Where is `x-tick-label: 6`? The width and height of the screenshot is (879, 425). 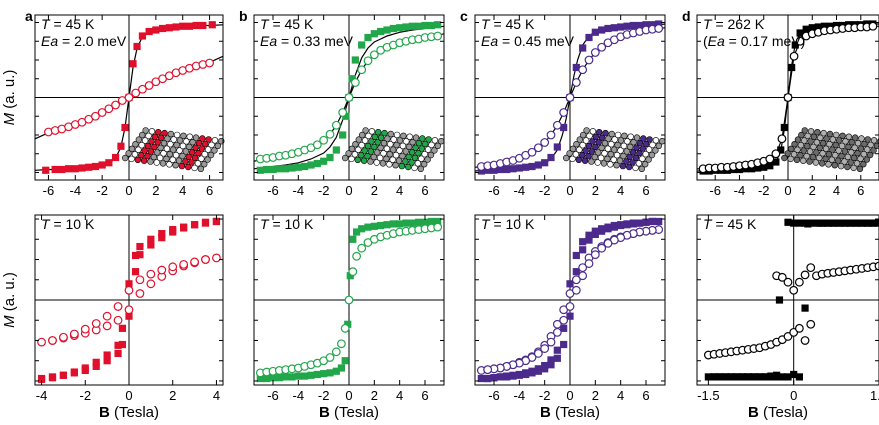 x-tick-label: 6 is located at coordinates (645, 190).